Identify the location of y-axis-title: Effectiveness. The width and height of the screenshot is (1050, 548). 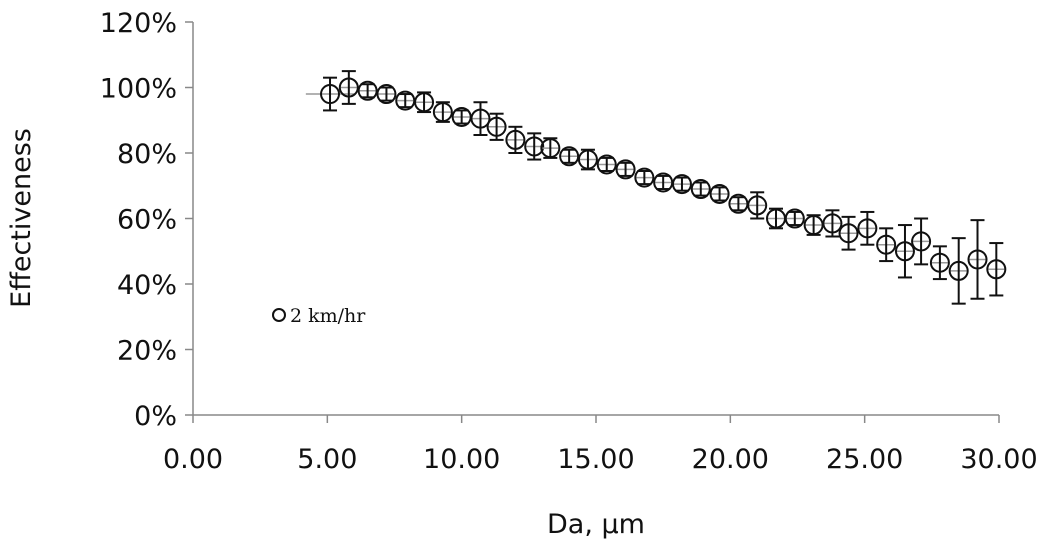
(21, 218).